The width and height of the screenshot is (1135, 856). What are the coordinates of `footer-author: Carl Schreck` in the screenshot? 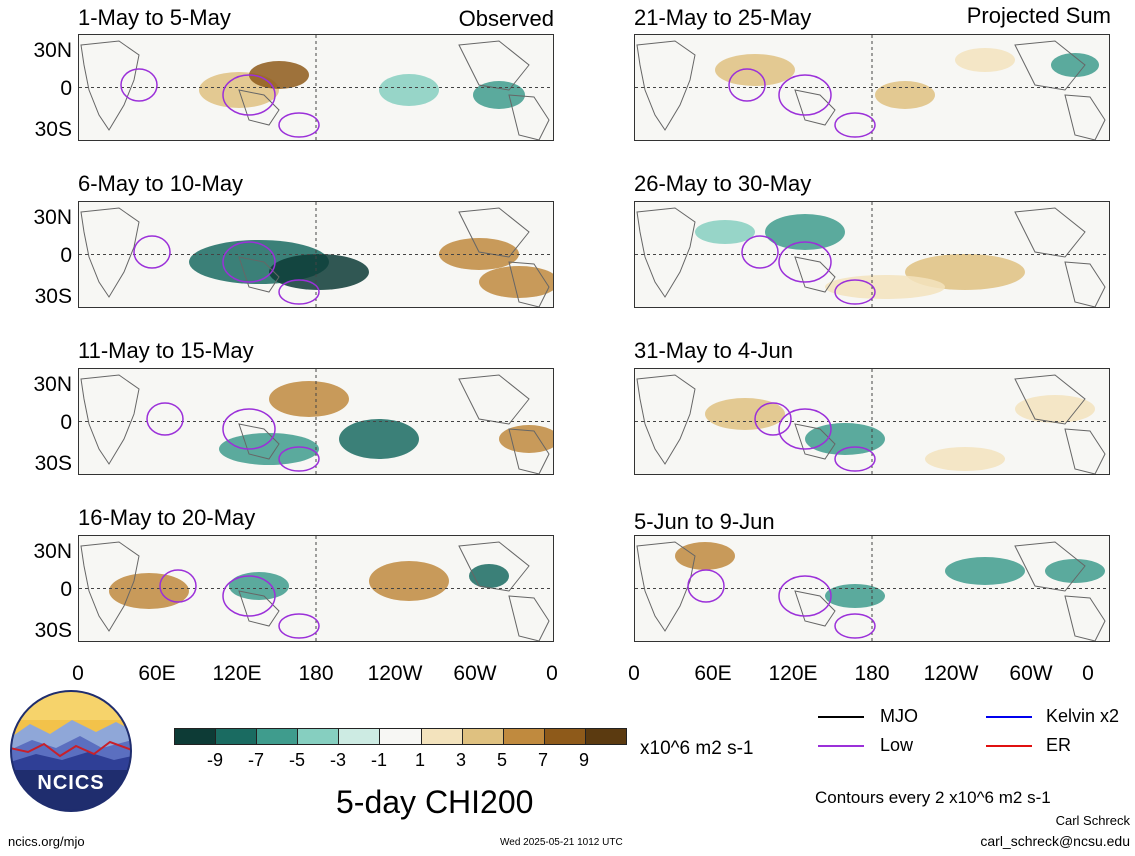 It's located at (1092, 820).